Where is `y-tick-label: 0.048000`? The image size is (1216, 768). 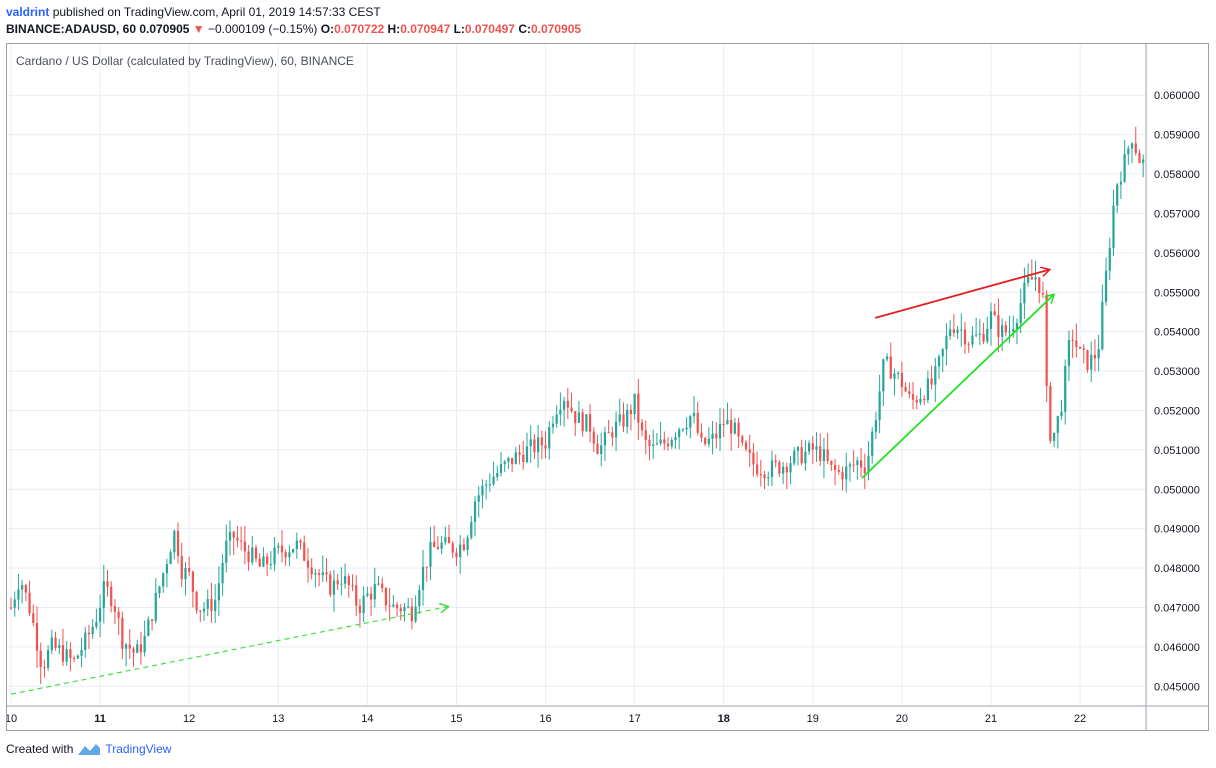 y-tick-label: 0.048000 is located at coordinates (1177, 569).